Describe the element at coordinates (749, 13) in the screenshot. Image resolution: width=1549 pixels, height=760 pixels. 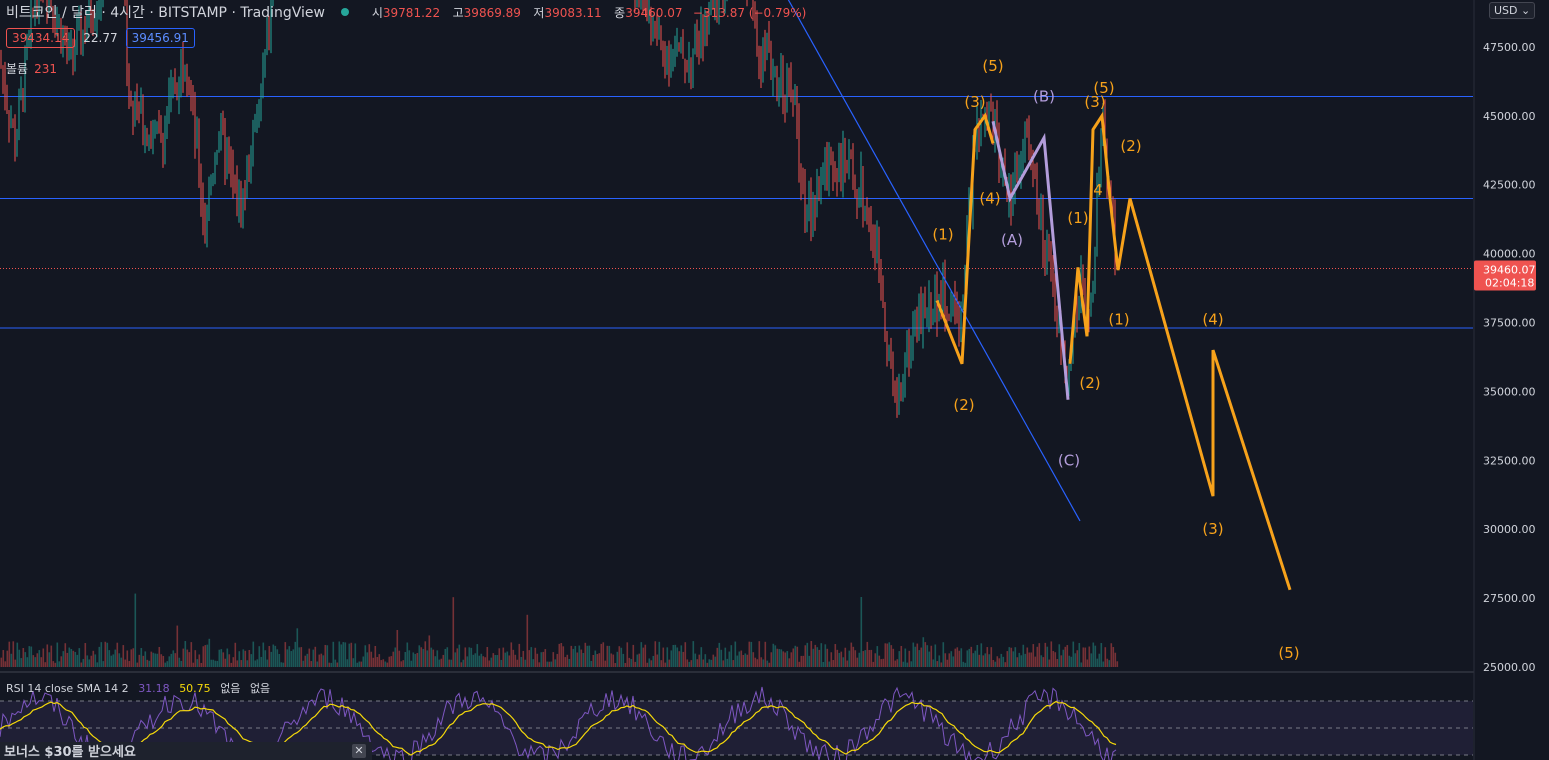
I see `change-value: −313.87 (−0.79%)` at that location.